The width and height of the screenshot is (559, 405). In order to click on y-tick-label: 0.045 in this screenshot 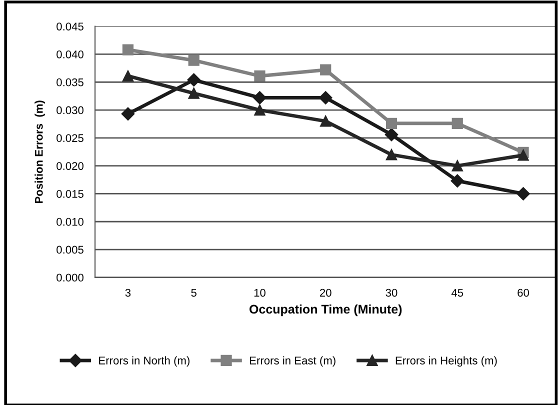, I will do `click(70, 26)`.